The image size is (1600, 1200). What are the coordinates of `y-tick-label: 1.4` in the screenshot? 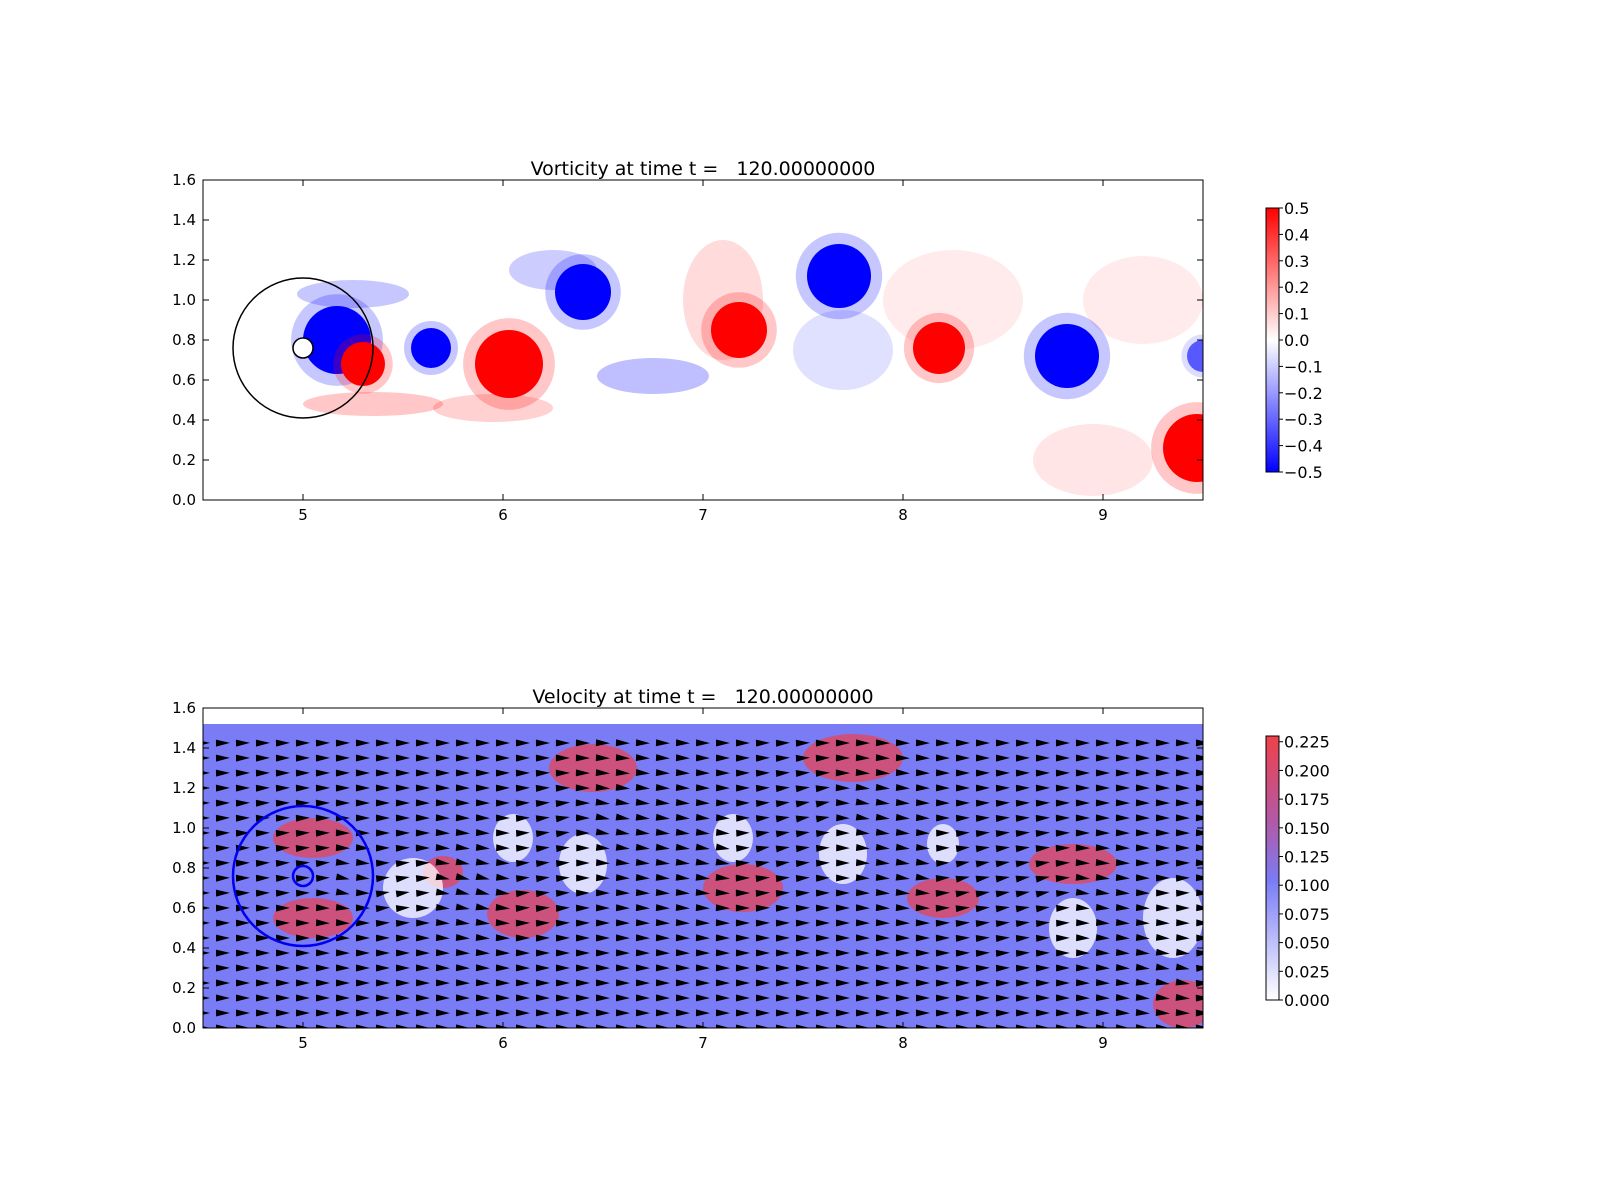 It's located at (184, 748).